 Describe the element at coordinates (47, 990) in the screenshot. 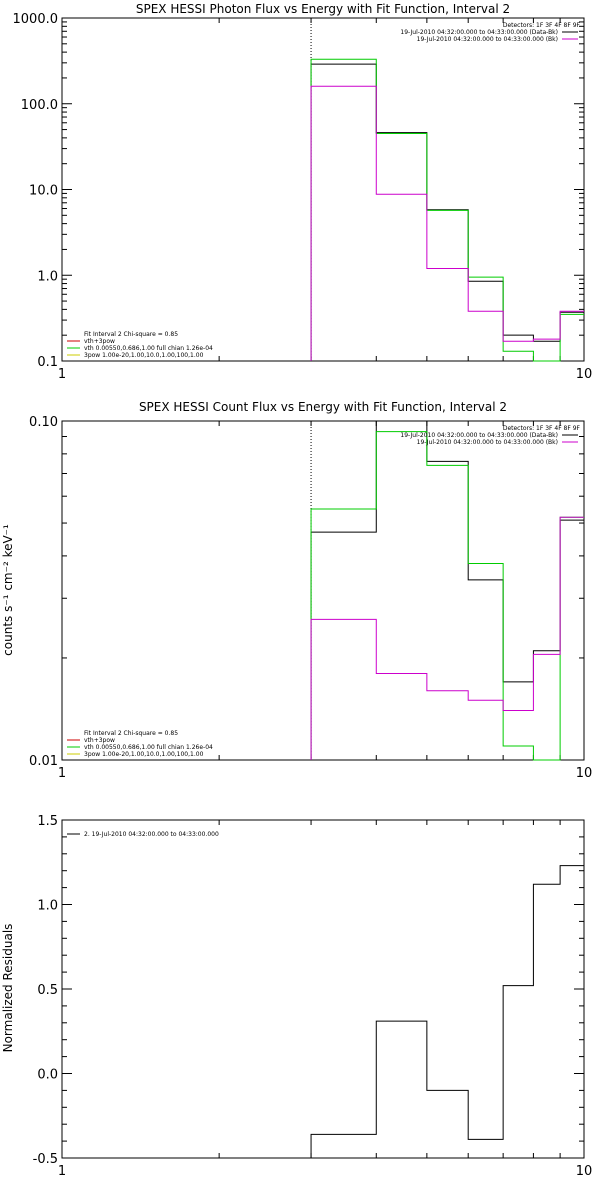

I see `y-tick-label: 0.5` at that location.